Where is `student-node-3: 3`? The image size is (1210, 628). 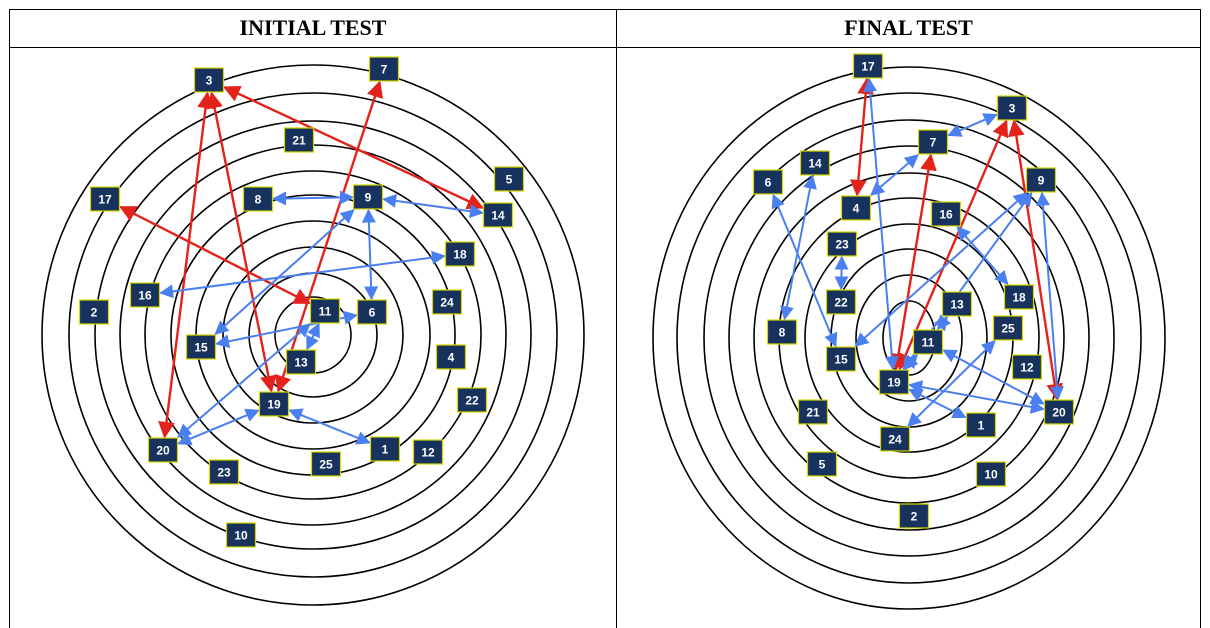 student-node-3: 3 is located at coordinates (1012, 108).